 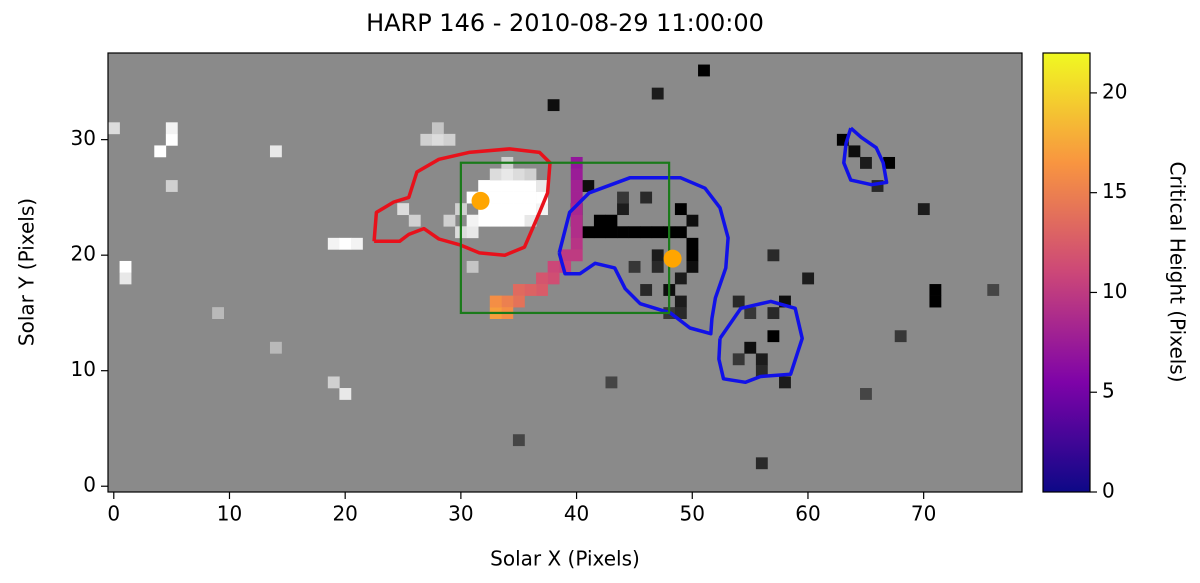 I want to click on x-tick-label: 10, so click(x=229, y=514).